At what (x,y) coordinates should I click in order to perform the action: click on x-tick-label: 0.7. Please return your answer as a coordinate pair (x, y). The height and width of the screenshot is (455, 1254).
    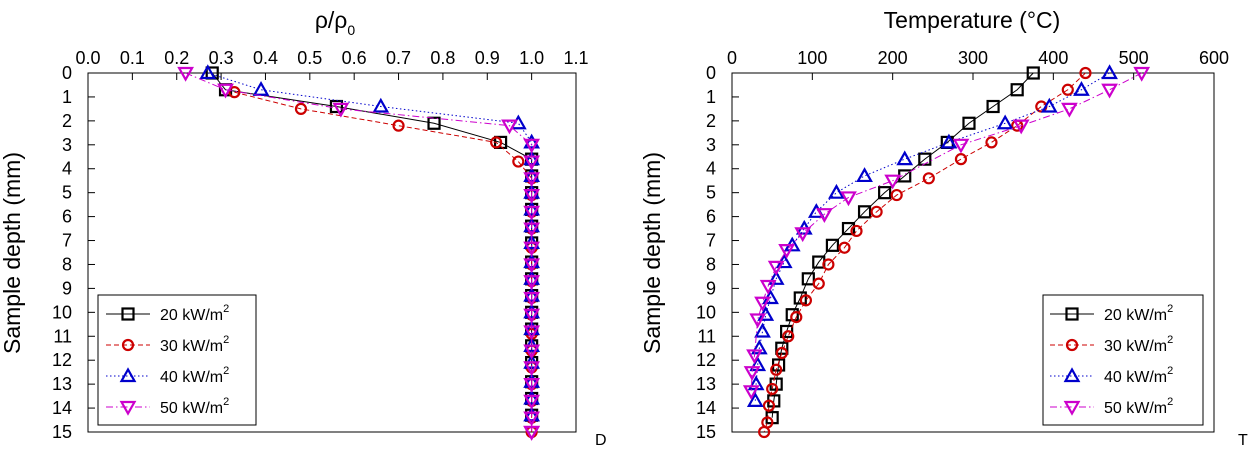
    Looking at the image, I should click on (398, 58).